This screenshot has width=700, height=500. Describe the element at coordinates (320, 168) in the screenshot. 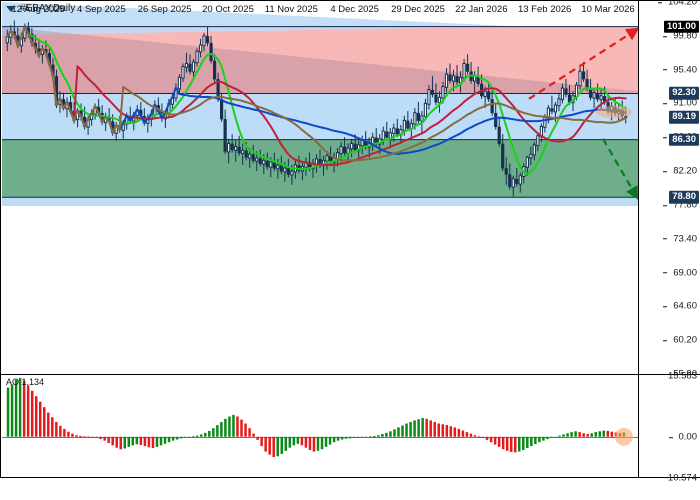

I see `support-zone` at that location.